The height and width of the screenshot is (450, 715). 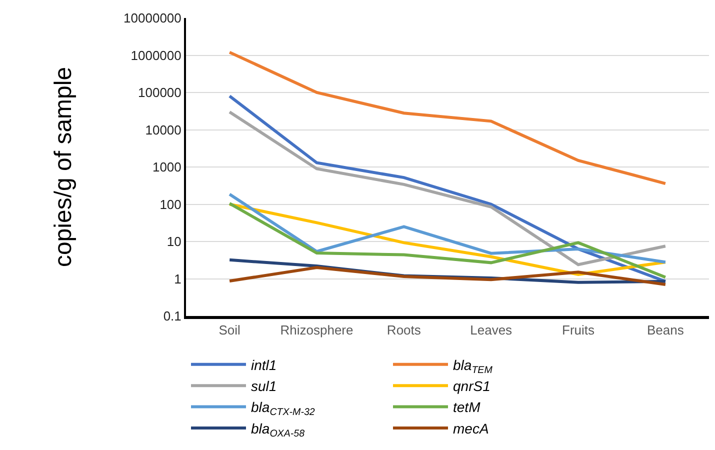 What do you see at coordinates (178, 278) in the screenshot?
I see `y-tick-label: 1` at bounding box center [178, 278].